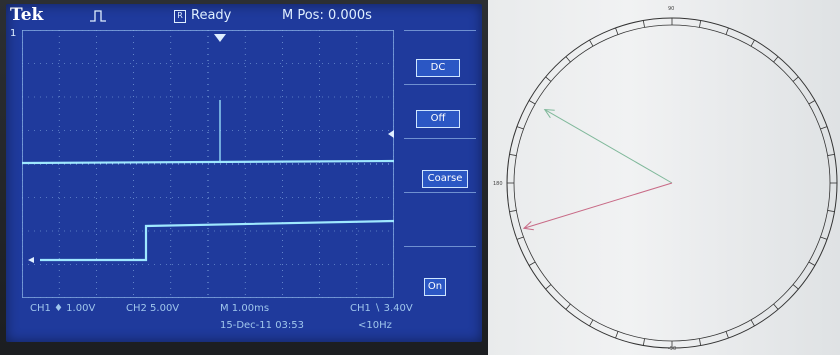  What do you see at coordinates (153, 308) in the screenshot?
I see `ch2-scale: CH2 5.00V` at bounding box center [153, 308].